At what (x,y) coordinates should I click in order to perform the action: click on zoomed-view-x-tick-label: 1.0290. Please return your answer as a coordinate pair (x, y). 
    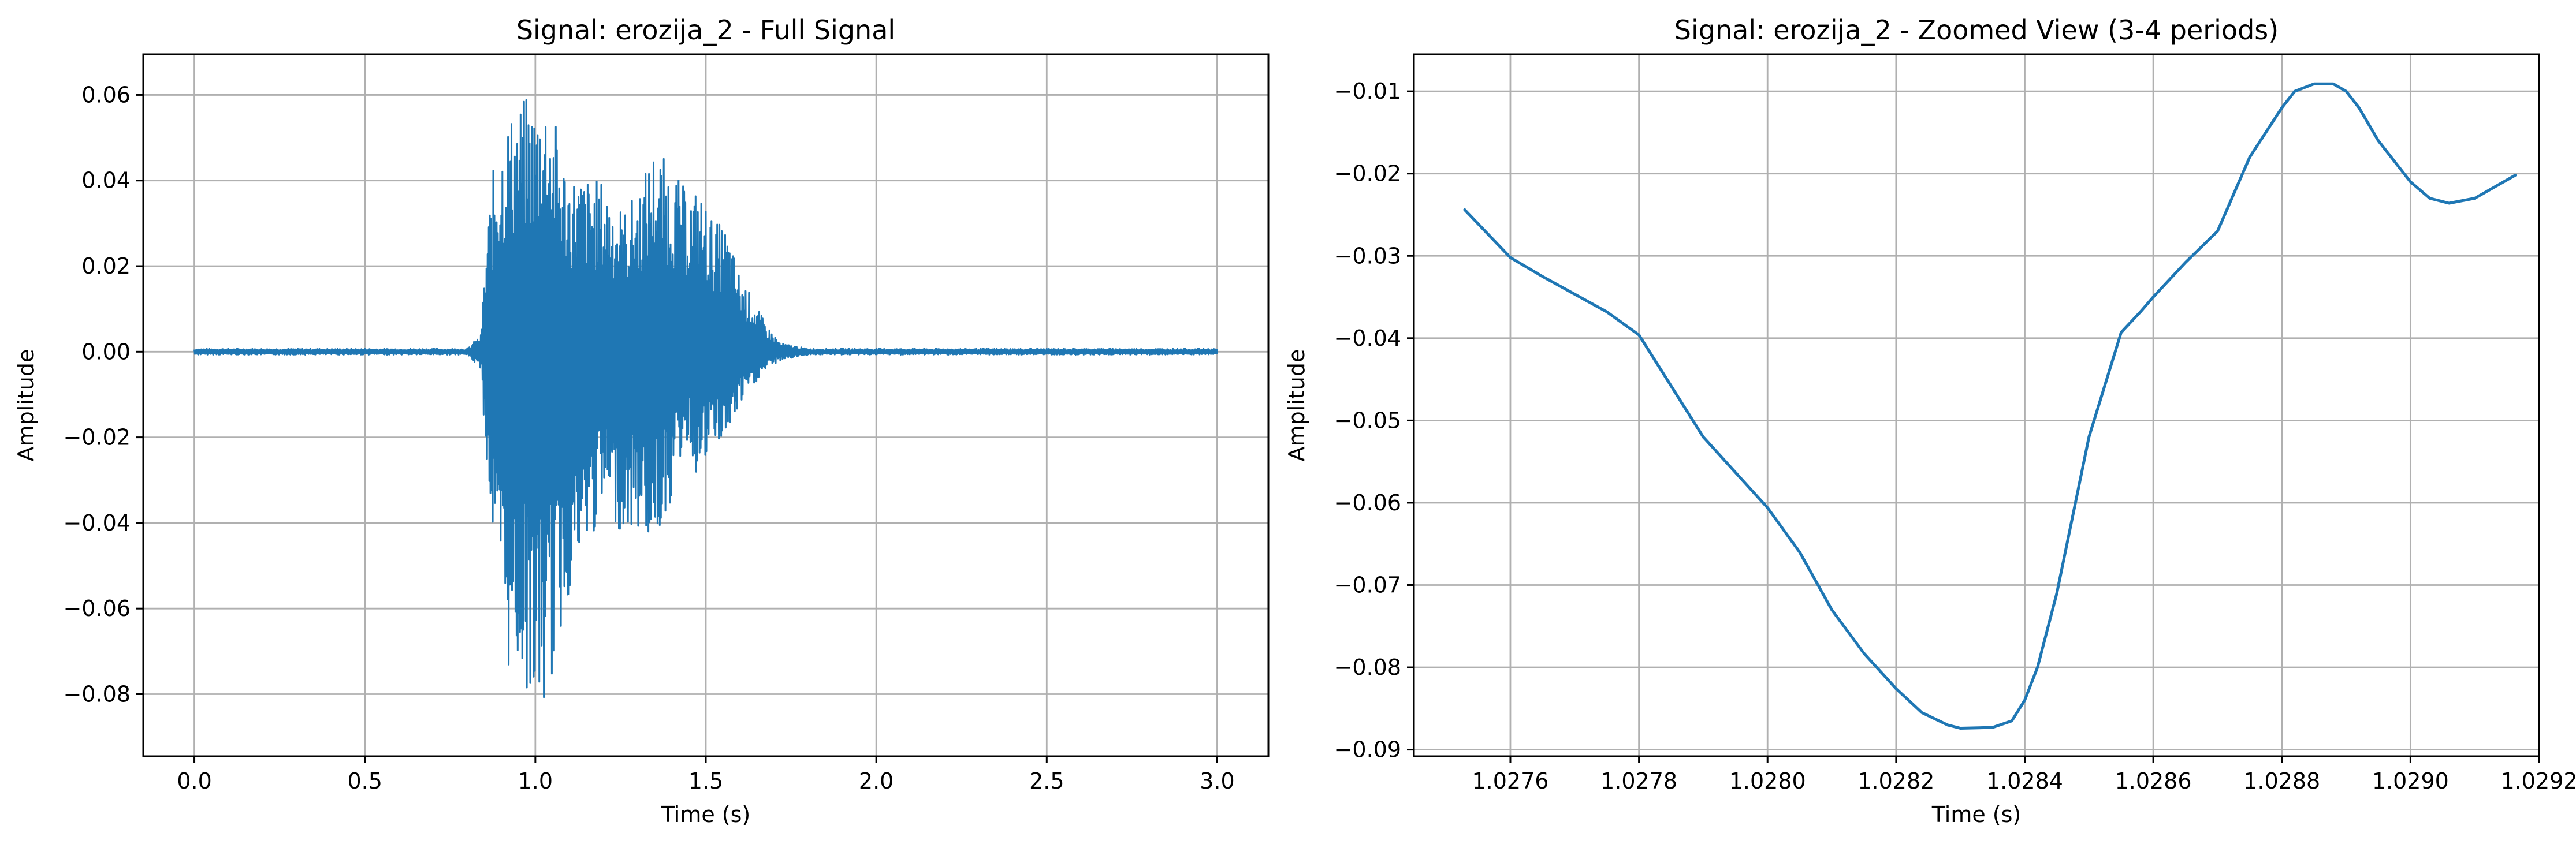
    Looking at the image, I should click on (2411, 781).